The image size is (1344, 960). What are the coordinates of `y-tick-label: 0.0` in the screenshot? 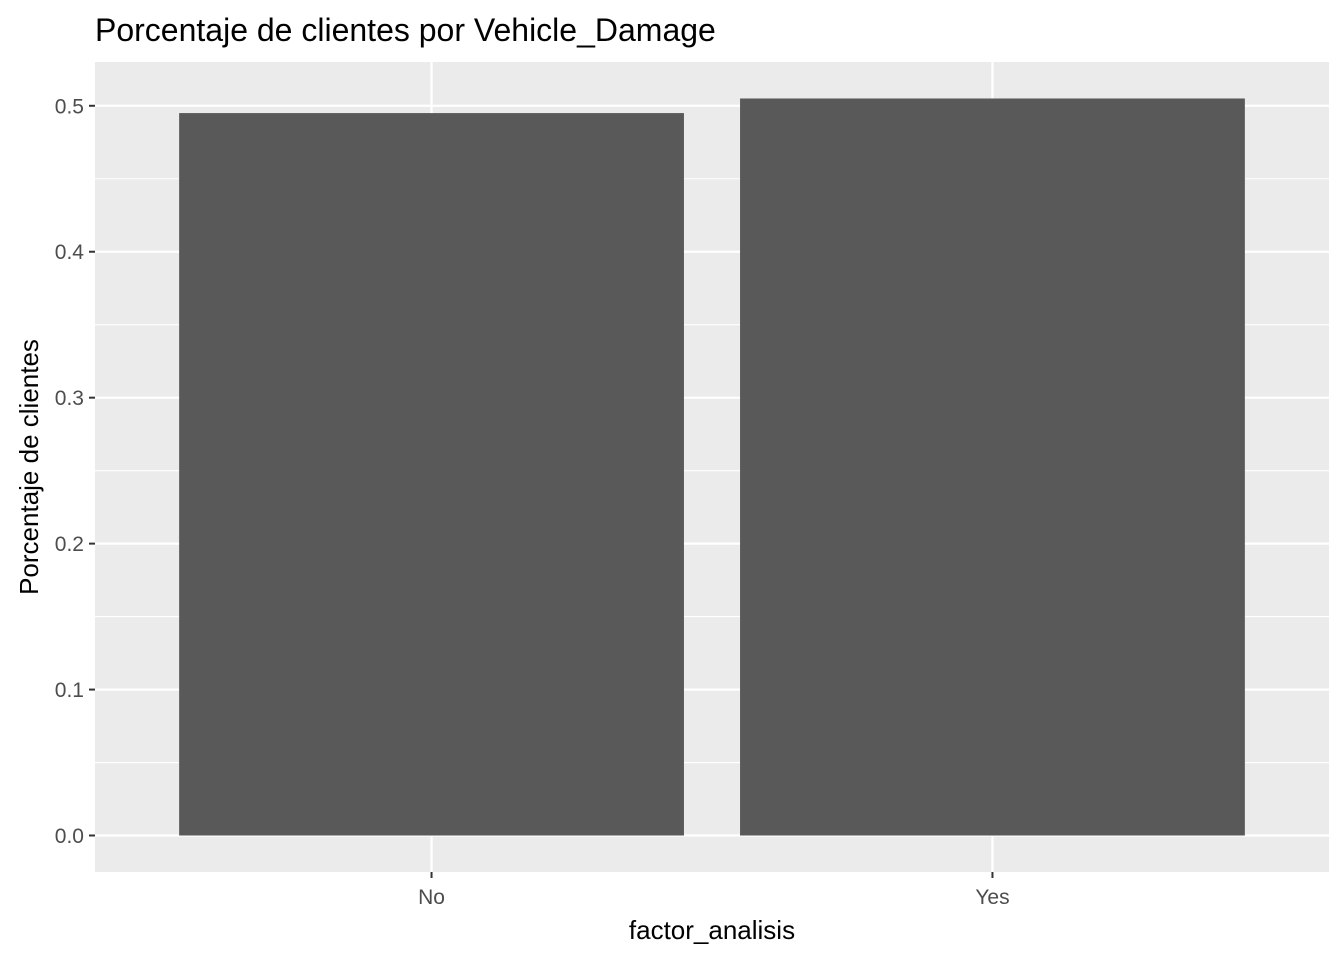 It's located at (69, 836).